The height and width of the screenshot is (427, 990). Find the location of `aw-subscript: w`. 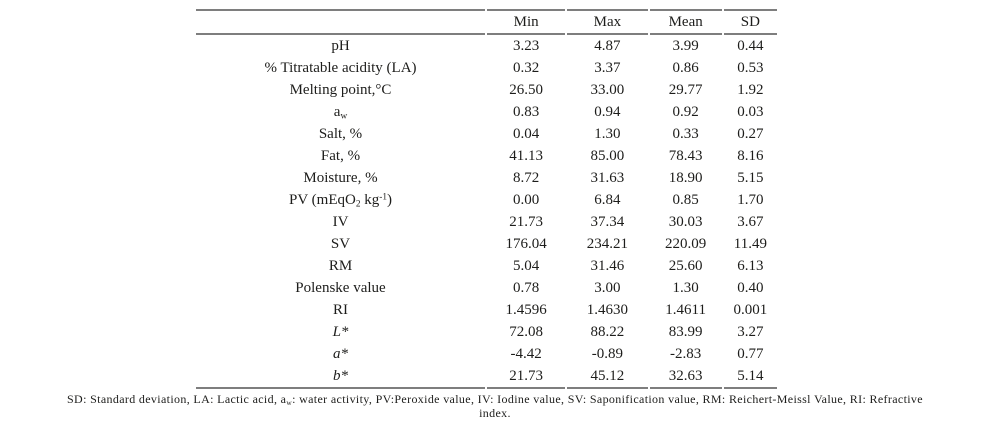

aw-subscript: w is located at coordinates (344, 116).